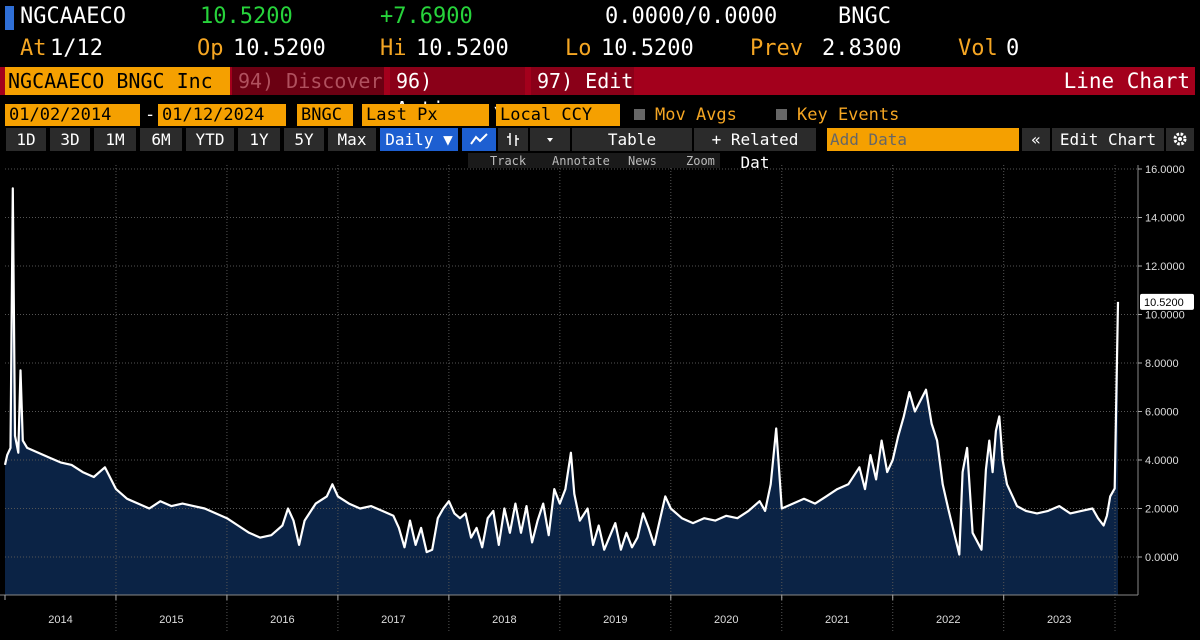  Describe the element at coordinates (419, 139) in the screenshot. I see `frequency-button: Daily ▼` at that location.